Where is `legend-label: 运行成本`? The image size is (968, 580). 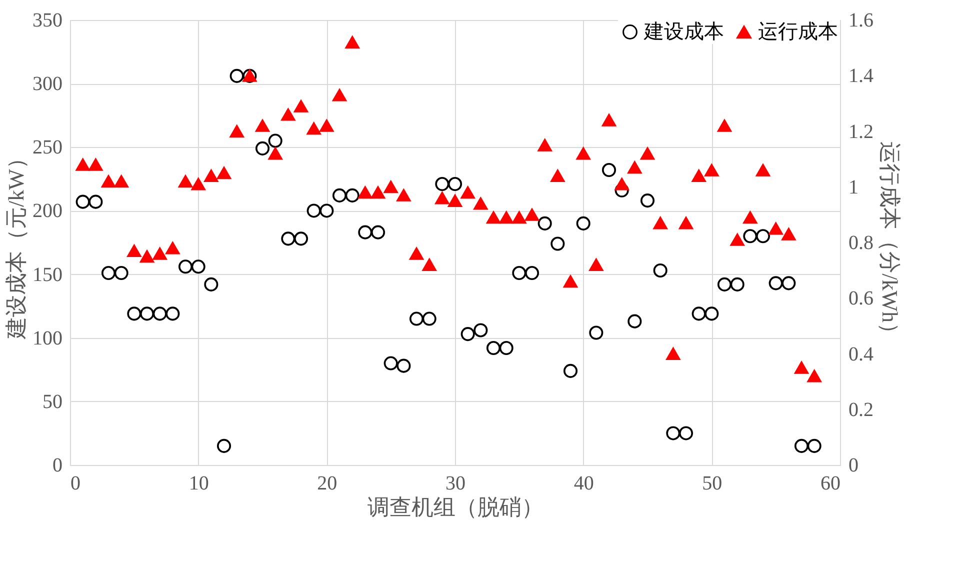
legend-label: 运行成本 is located at coordinates (798, 32).